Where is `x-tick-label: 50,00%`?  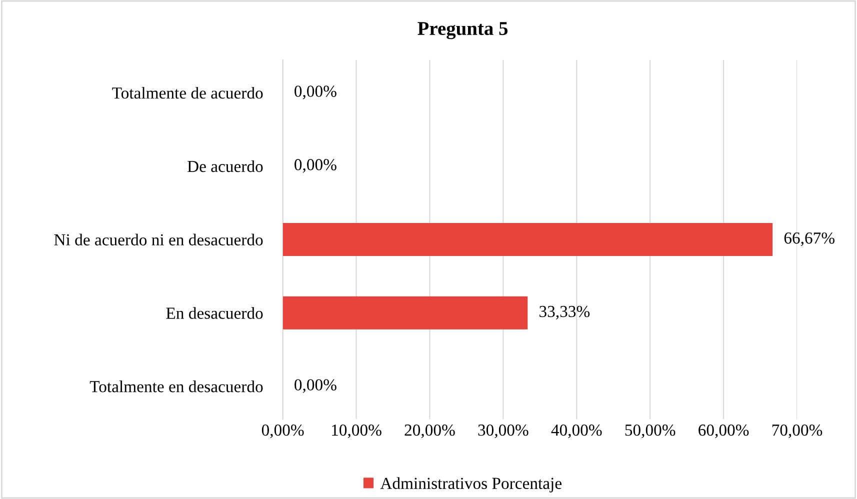
x-tick-label: 50,00% is located at coordinates (650, 431).